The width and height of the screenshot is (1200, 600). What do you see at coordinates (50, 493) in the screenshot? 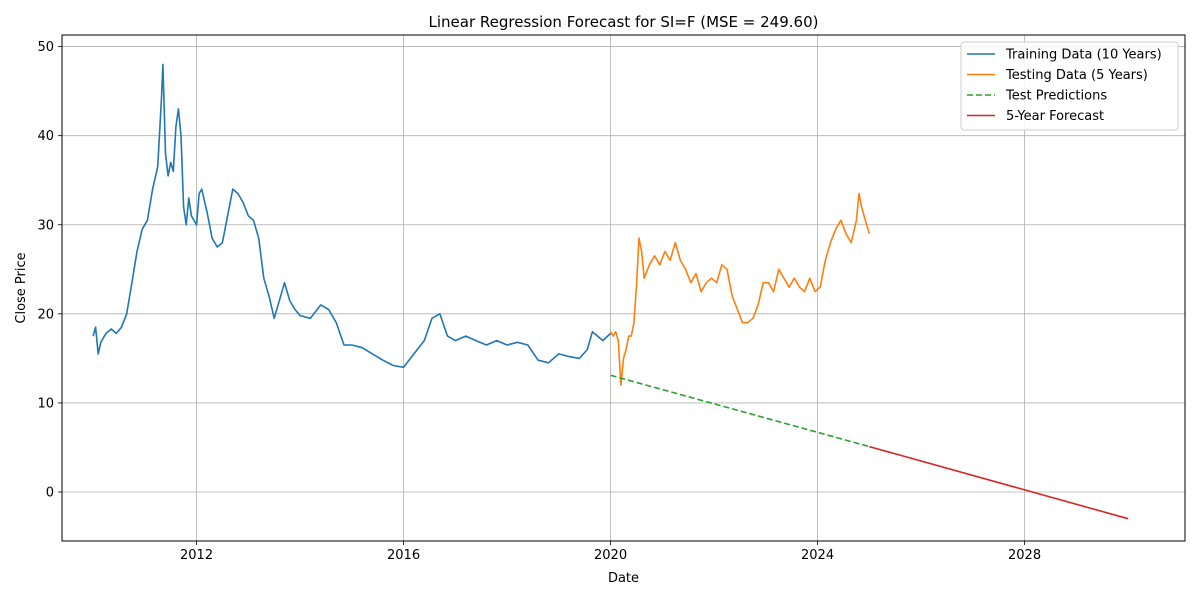
I see `y-tick-label: 0` at bounding box center [50, 493].